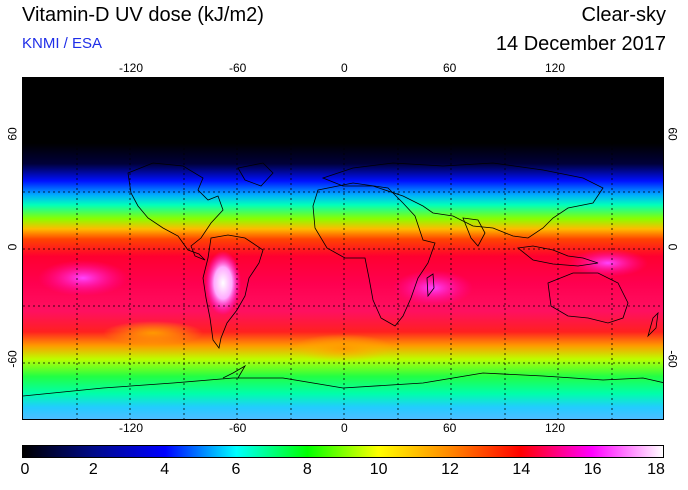 This screenshot has height=490, width=688. What do you see at coordinates (175, 211) in the screenshot?
I see `coastline-north-america` at bounding box center [175, 211].